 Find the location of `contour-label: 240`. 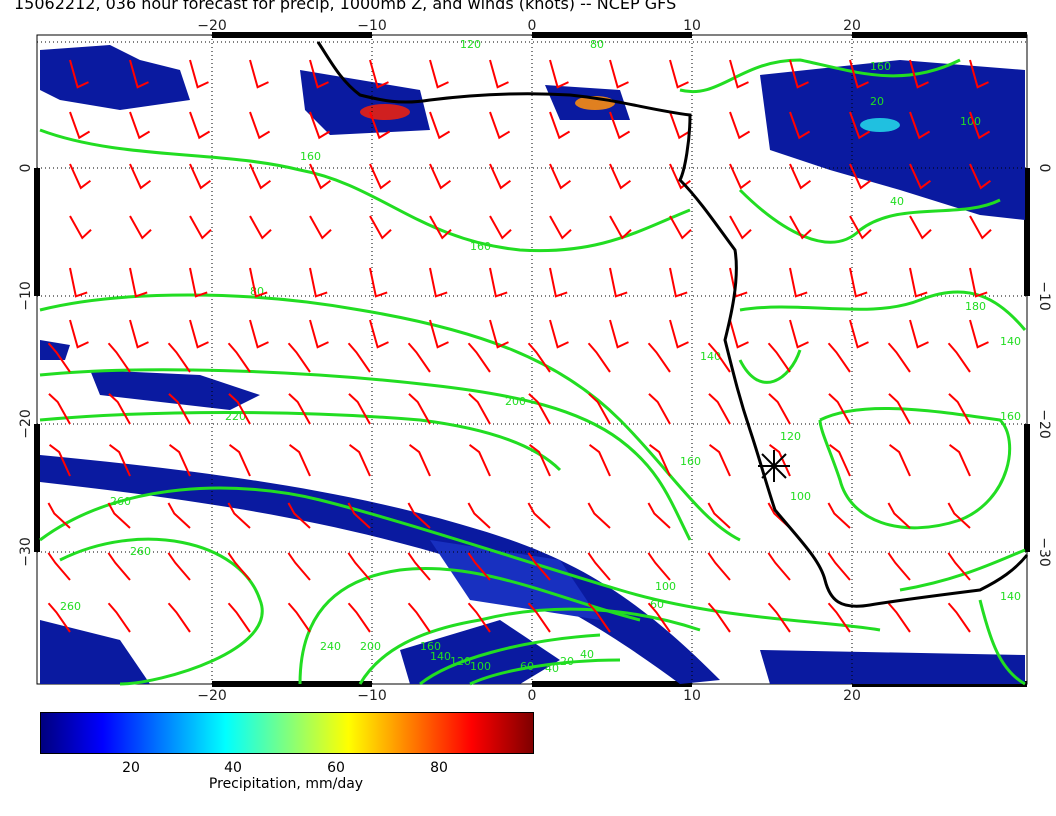

contour-label: 240 is located at coordinates (330, 646).